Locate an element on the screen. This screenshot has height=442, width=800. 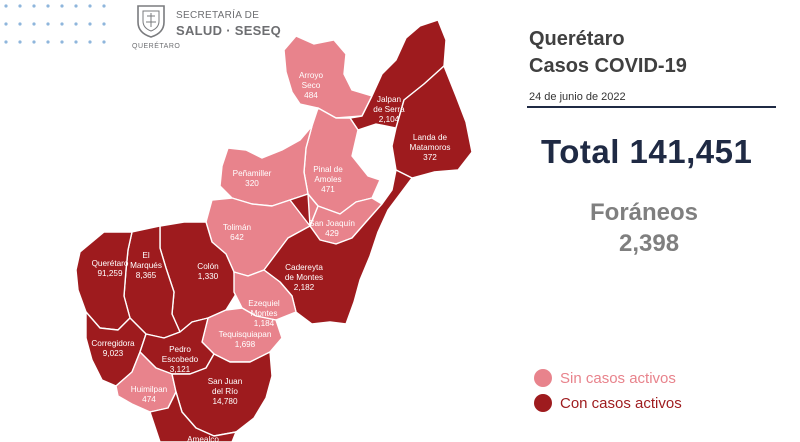
report-date: 24 de junio de 2022 is located at coordinates (577, 97).